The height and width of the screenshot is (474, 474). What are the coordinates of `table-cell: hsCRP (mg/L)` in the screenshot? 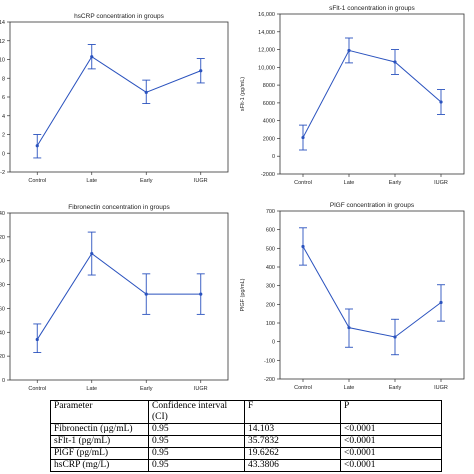 It's located at (99, 465).